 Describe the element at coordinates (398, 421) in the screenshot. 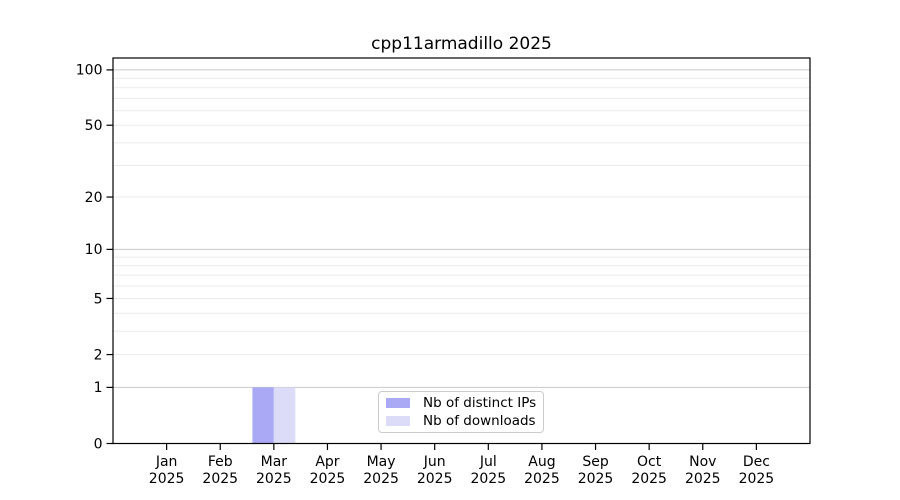

I see `legend-swatch-downloads` at that location.